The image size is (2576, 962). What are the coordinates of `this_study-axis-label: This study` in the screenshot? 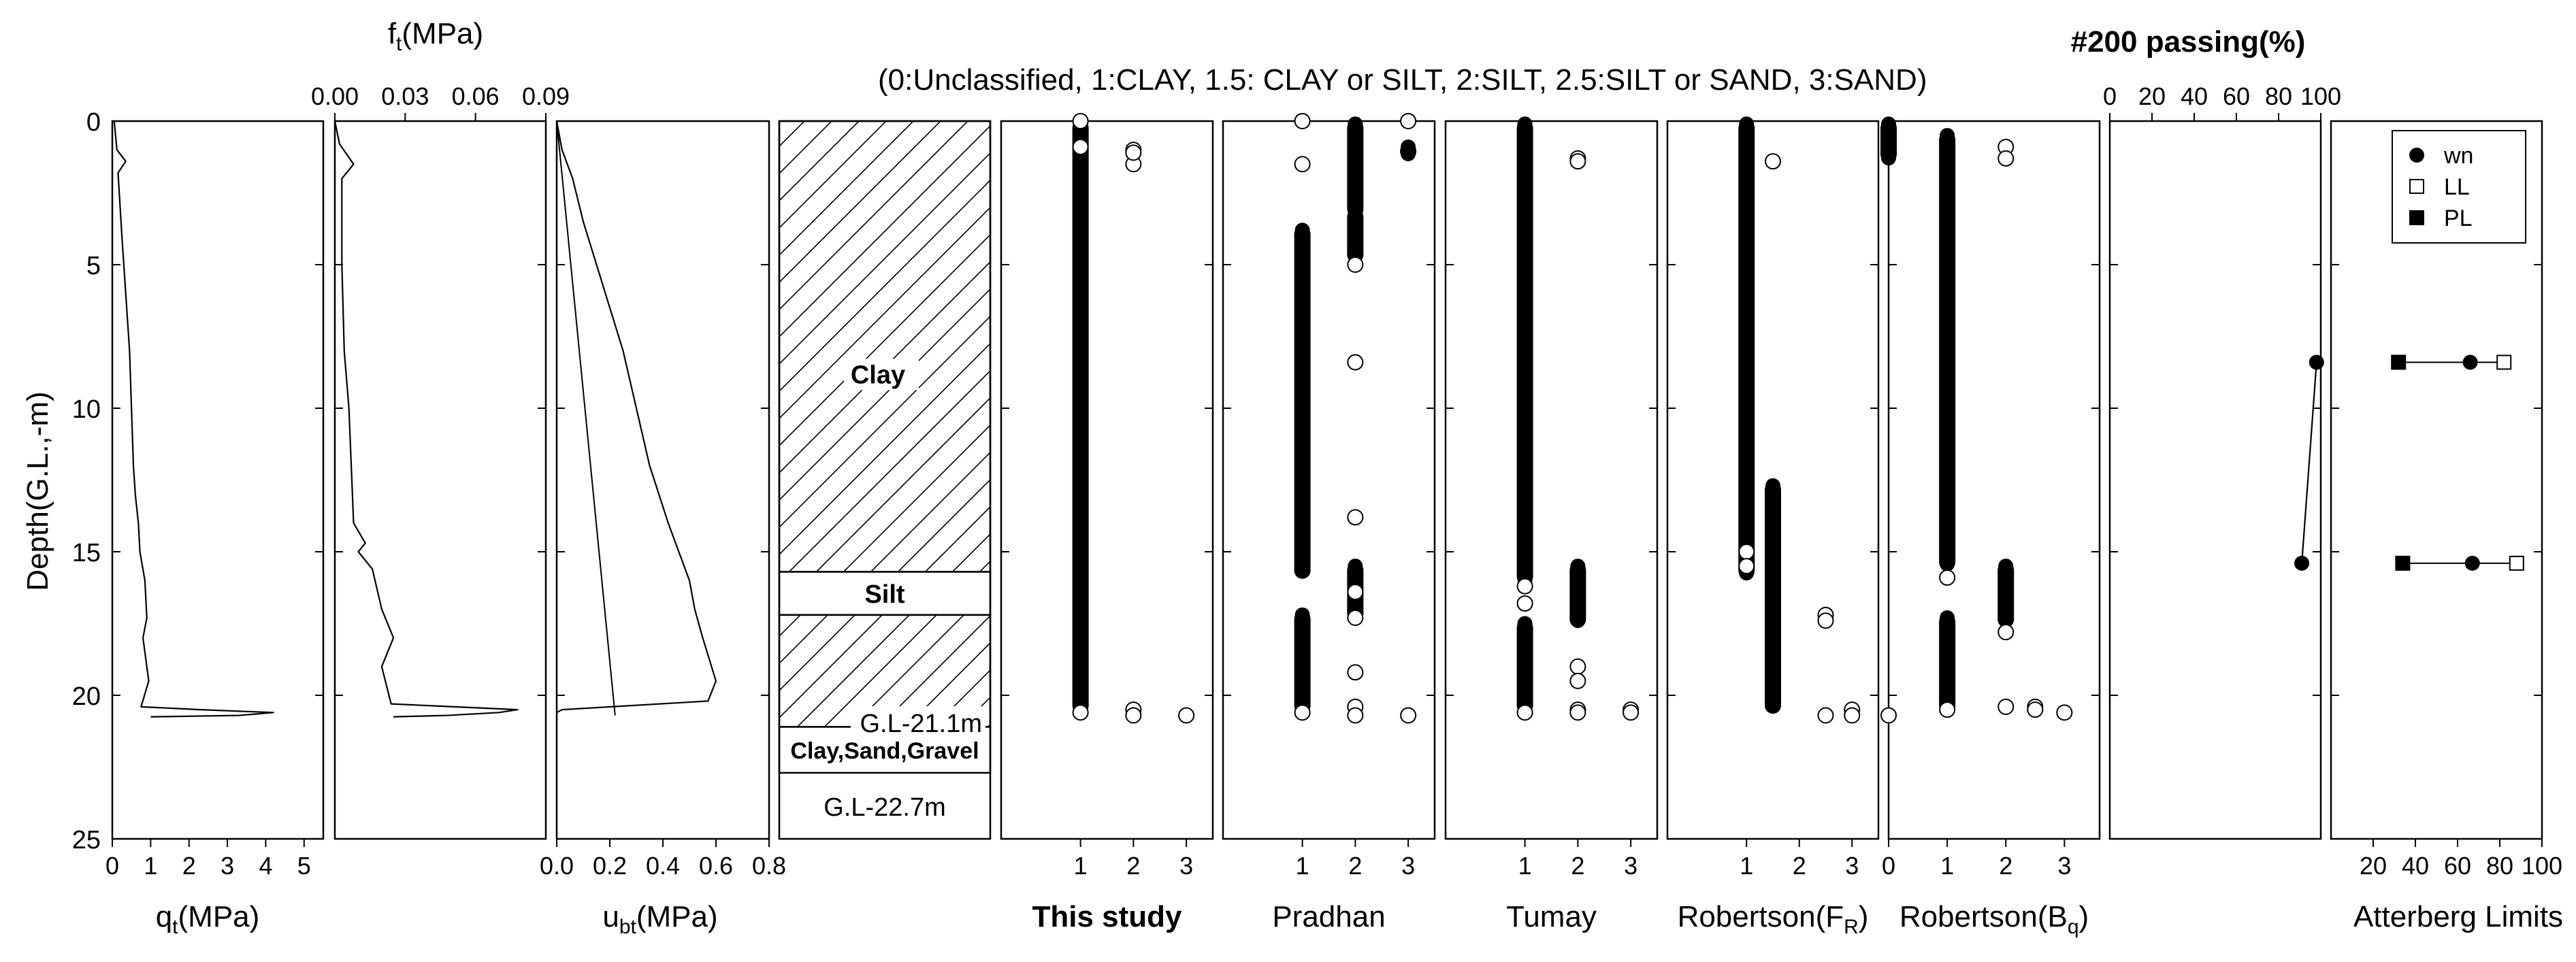 It's located at (1107, 916).